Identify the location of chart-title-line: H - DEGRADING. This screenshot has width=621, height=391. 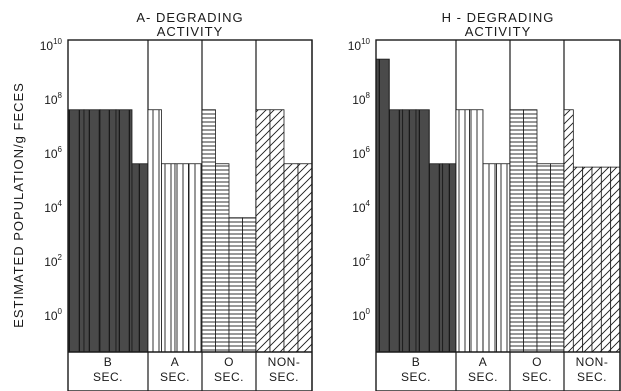
(498, 17).